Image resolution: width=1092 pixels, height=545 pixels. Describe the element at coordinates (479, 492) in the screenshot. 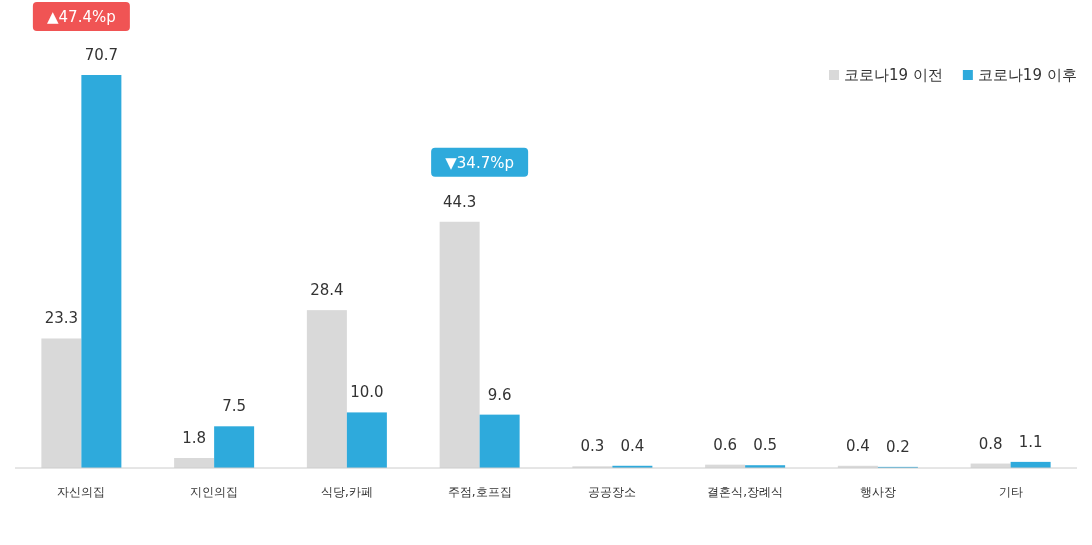

I see `x-tick-label: 주점,호프집` at that location.